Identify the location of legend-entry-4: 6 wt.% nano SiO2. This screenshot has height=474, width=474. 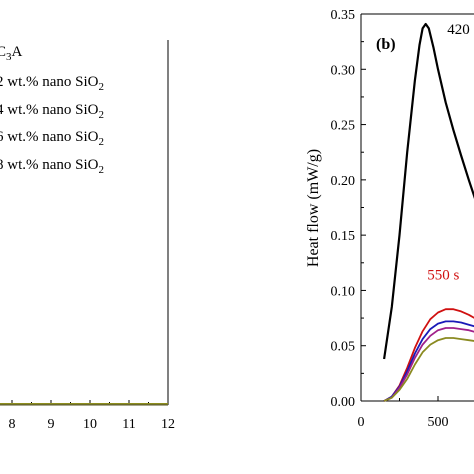
(52, 138).